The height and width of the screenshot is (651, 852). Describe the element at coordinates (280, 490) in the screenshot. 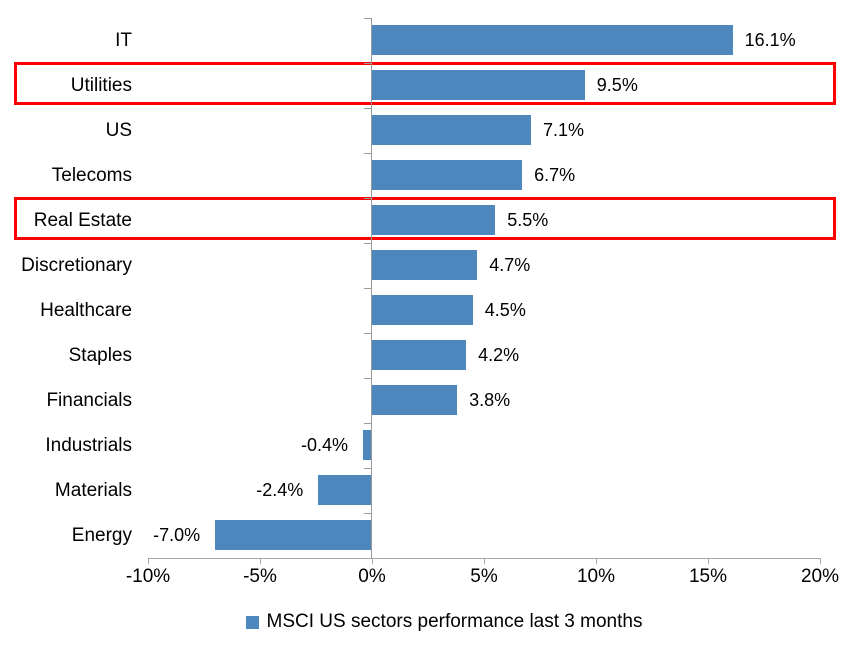

I see `value-label: -2.4%` at that location.